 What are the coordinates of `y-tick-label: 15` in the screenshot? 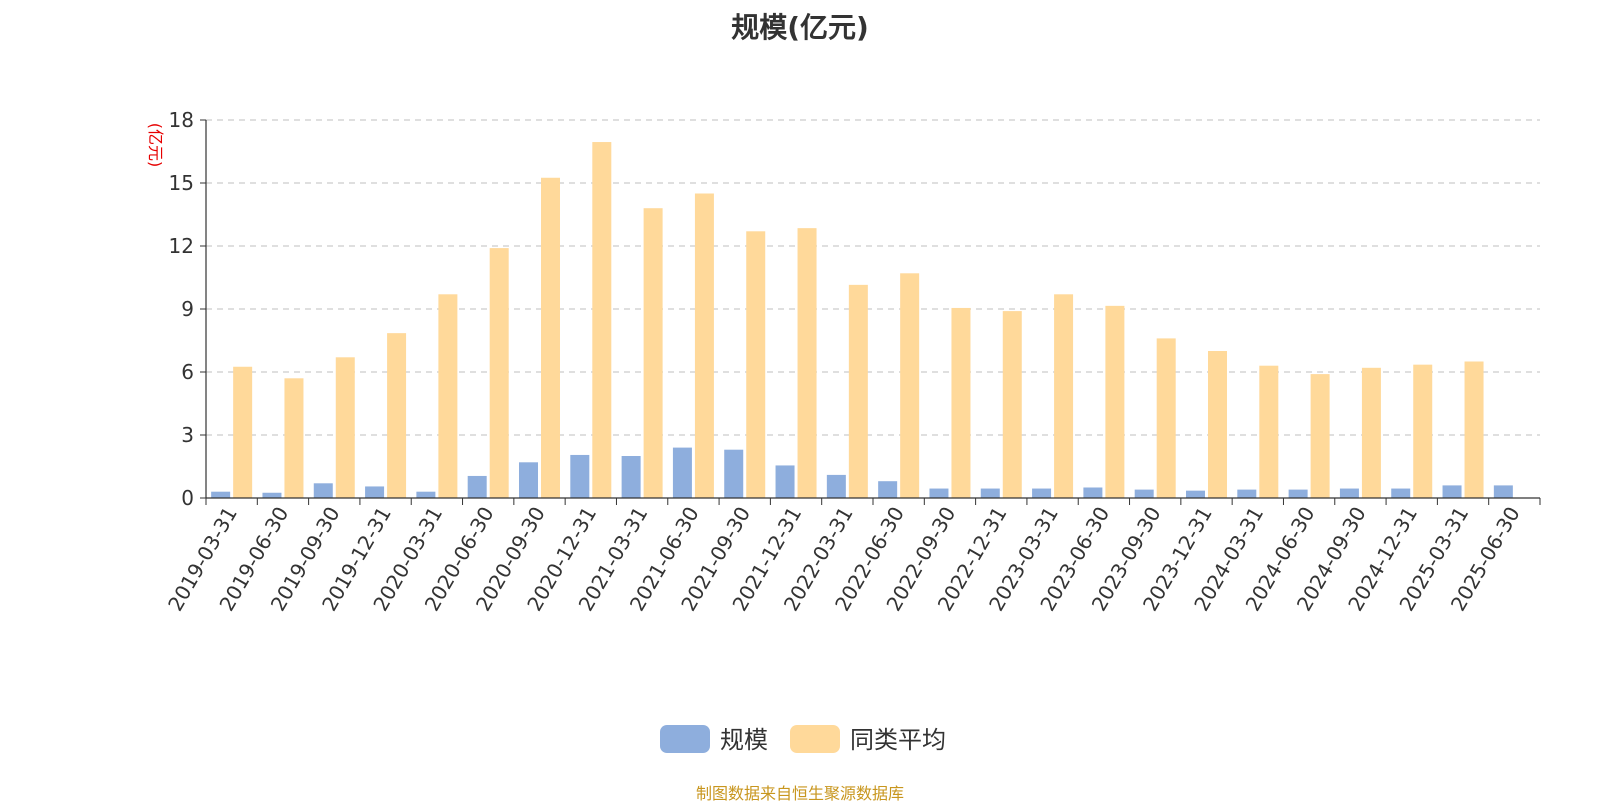 It's located at (181, 183).